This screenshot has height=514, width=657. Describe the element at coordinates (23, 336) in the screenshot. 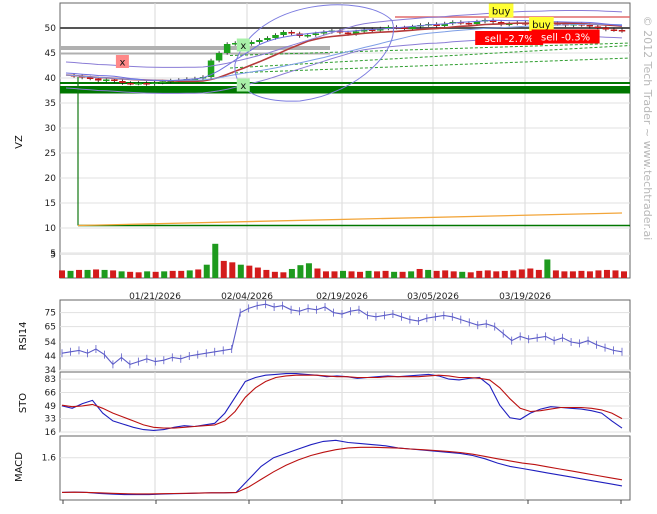

I see `rsi-axis-title: RSI14` at that location.